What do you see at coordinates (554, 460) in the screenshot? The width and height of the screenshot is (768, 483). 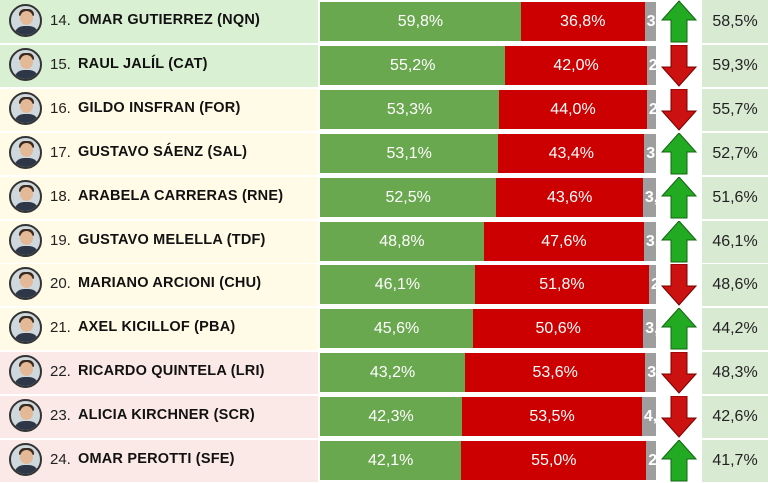 I see `bar-negative: 55,0%` at bounding box center [554, 460].